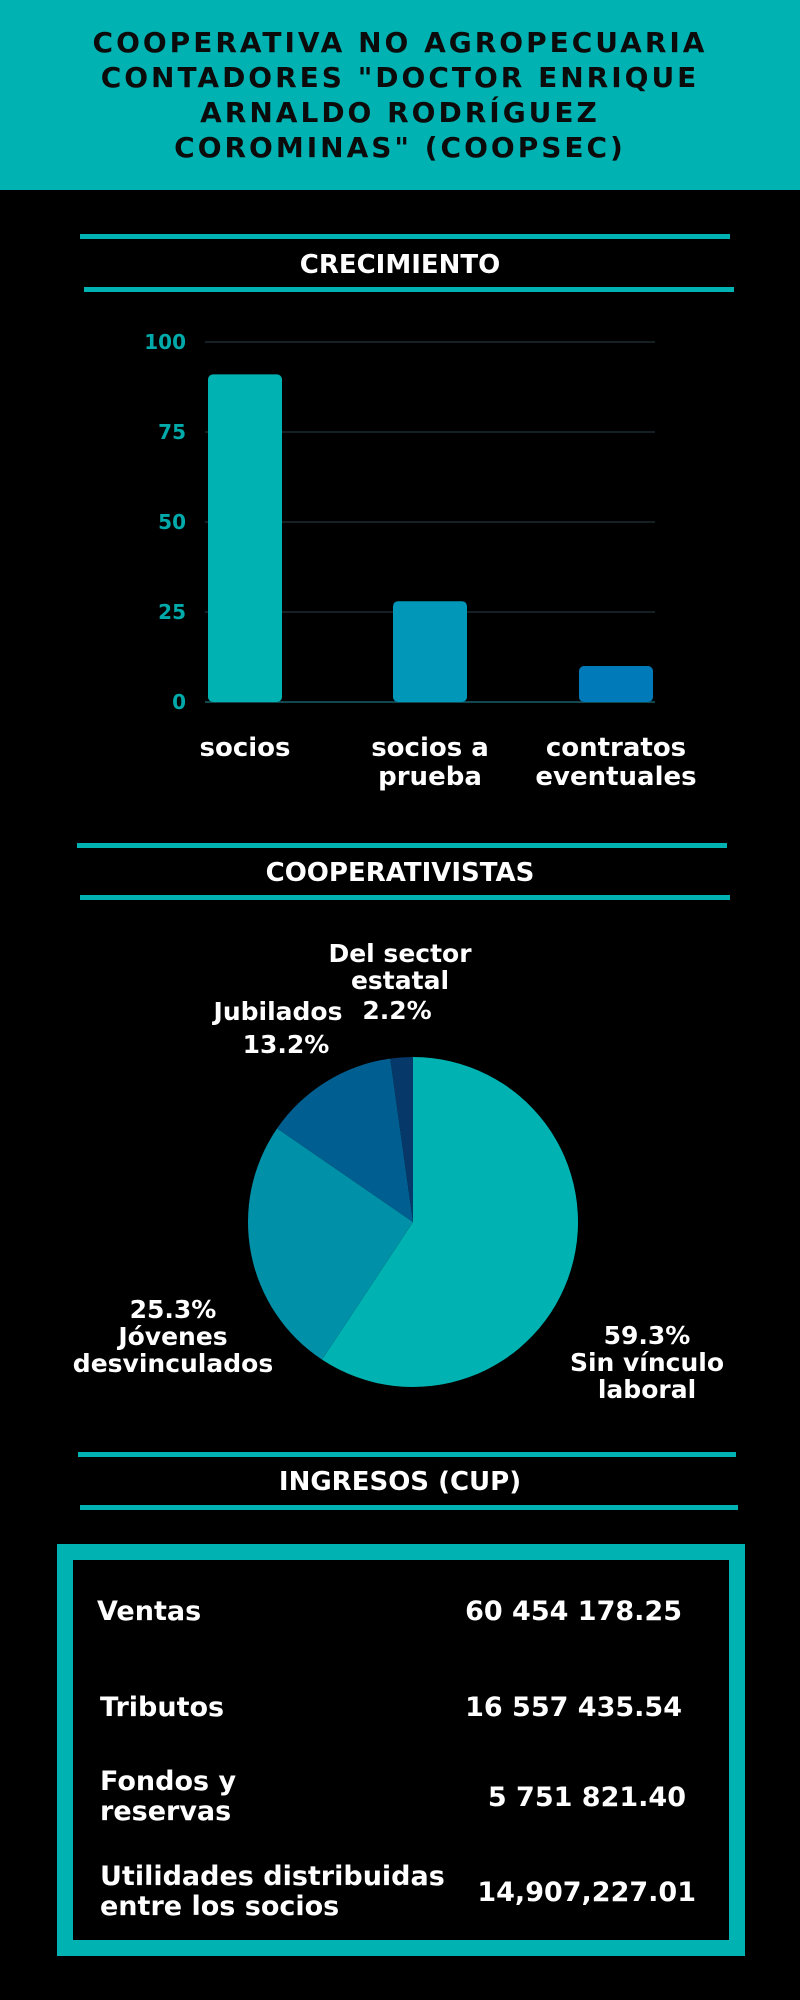 Image resolution: width=800 pixels, height=2000 pixels. What do you see at coordinates (173, 1363) in the screenshot?
I see `pie-slice-label: desvinculados` at bounding box center [173, 1363].